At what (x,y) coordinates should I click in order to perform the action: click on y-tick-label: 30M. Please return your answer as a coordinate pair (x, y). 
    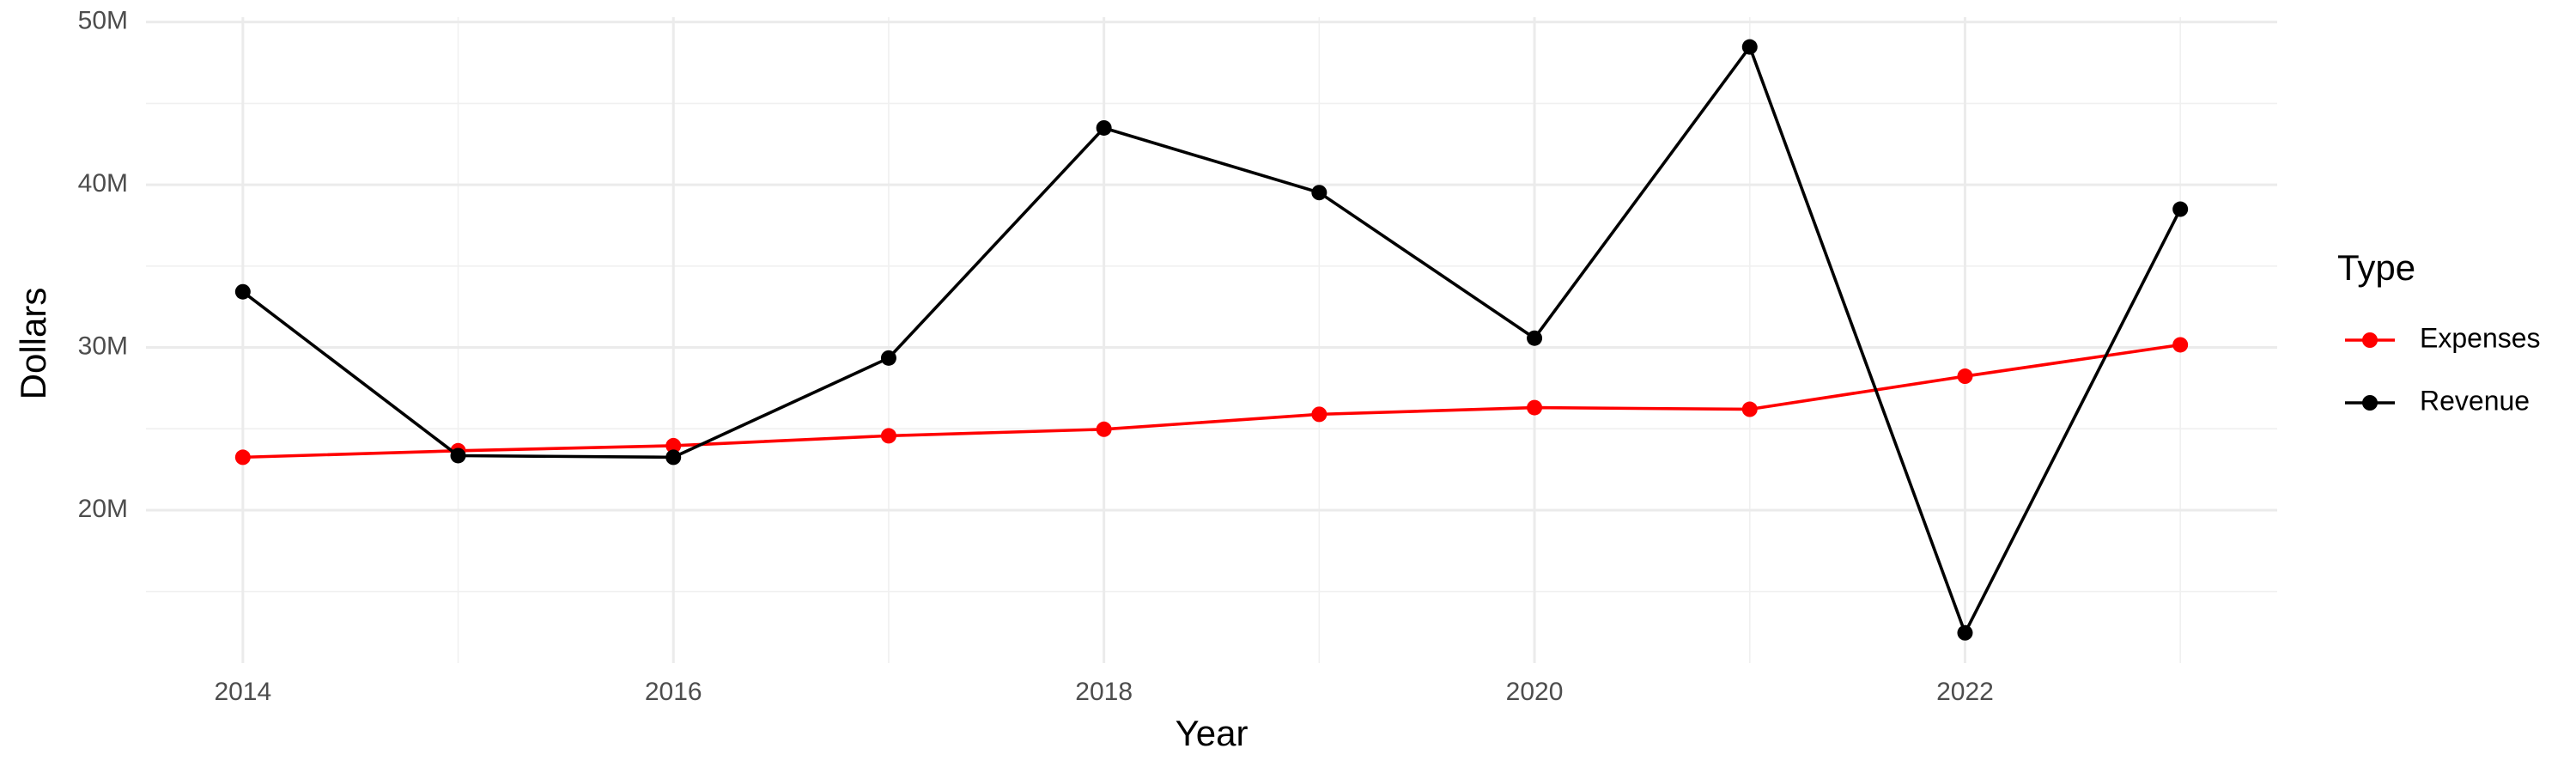
    Looking at the image, I should click on (103, 346).